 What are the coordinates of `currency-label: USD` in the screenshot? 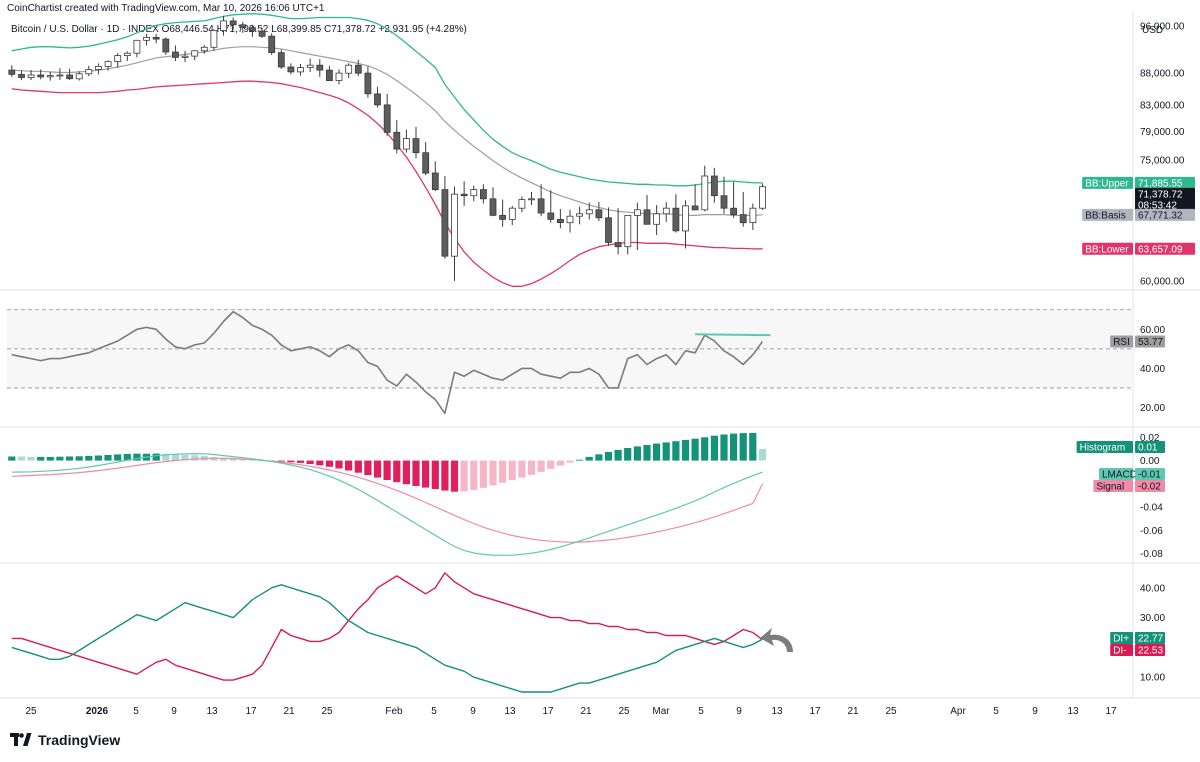 It's located at (1152, 30).